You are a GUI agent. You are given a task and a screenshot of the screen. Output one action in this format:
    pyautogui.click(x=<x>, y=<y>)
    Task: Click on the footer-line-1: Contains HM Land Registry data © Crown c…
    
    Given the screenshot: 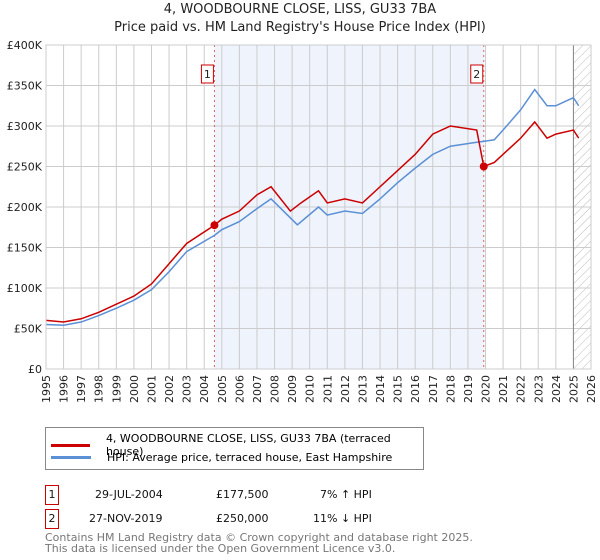 What is the action you would take?
    pyautogui.click(x=259, y=537)
    